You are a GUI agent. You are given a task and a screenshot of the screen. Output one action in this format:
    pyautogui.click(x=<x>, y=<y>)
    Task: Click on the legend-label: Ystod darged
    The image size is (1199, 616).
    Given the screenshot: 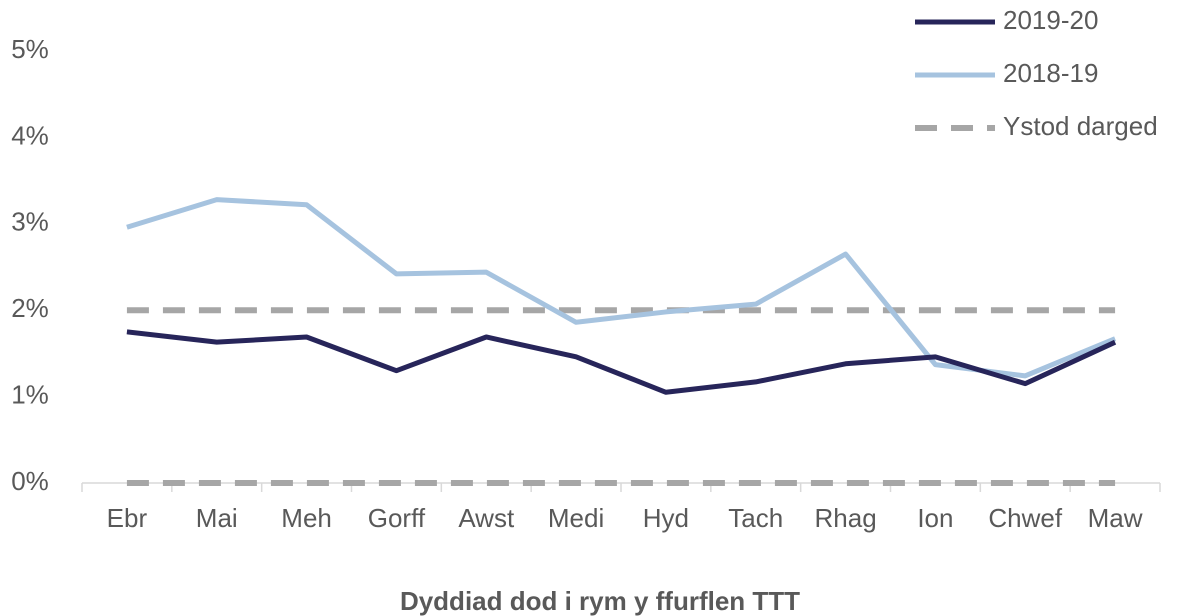 What is the action you would take?
    pyautogui.click(x=1080, y=126)
    